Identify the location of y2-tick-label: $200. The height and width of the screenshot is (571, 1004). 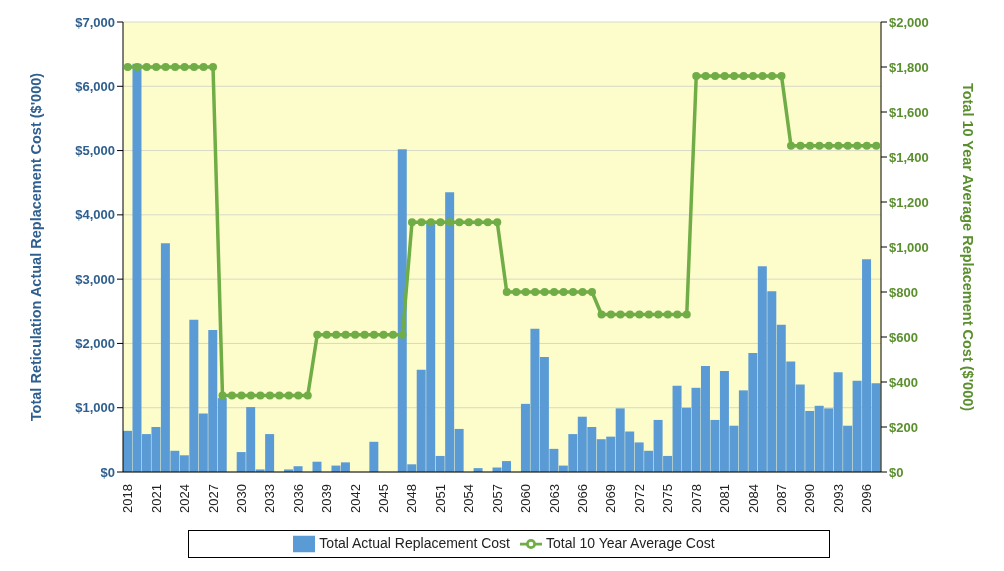
(903, 427).